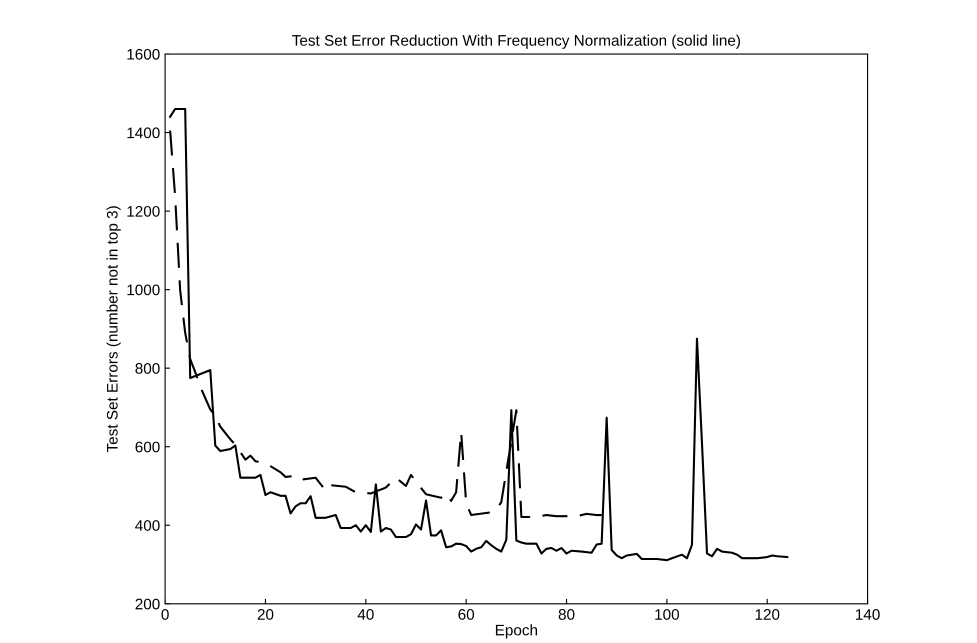 The image size is (977, 643). What do you see at coordinates (147, 368) in the screenshot?
I see `y-tick-label: 800` at bounding box center [147, 368].